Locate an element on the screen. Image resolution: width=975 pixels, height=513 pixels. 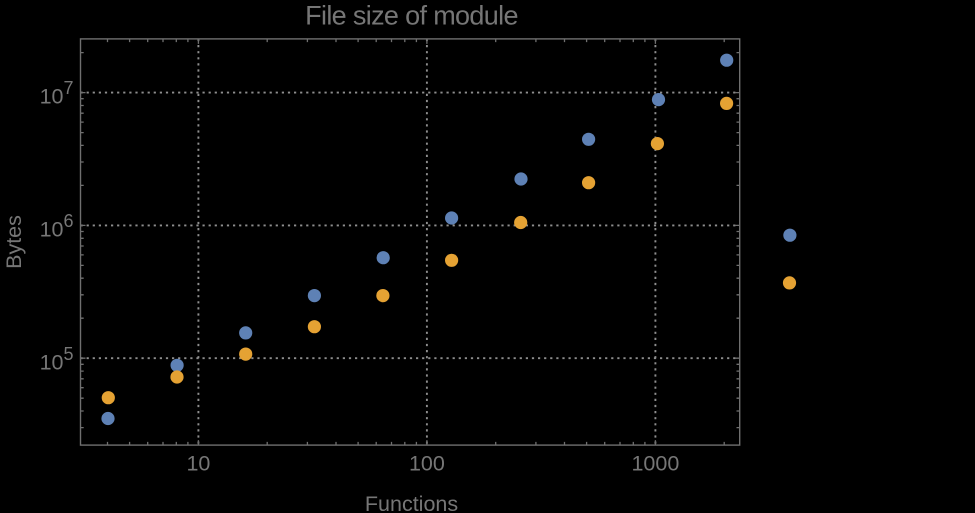
svg-text: Functions is located at coordinates (411, 502).